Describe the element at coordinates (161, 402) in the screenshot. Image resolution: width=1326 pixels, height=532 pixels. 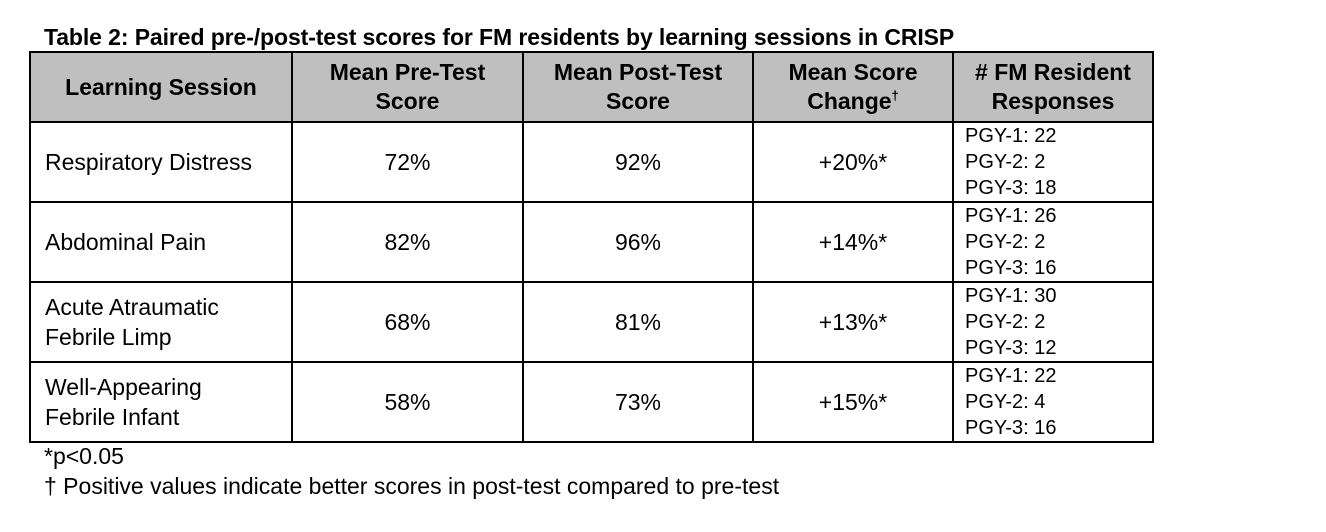
I see `cell-learning-session: Well-Appearing Febrile Infant` at that location.